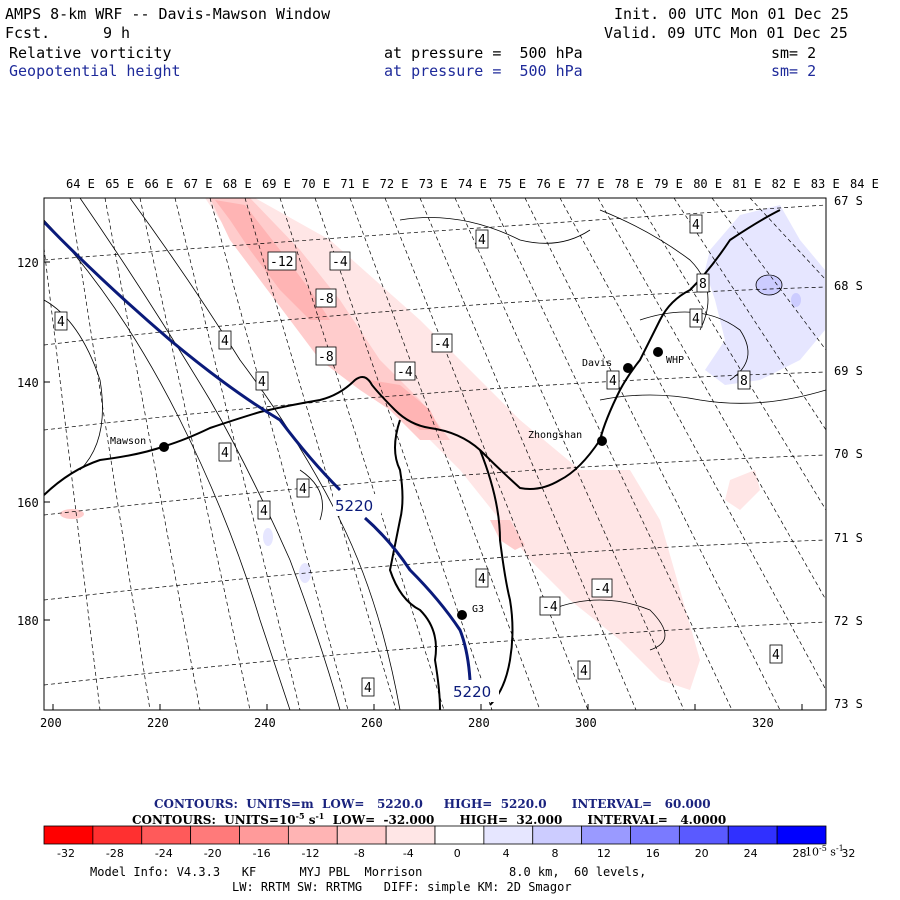 The height and width of the screenshot is (900, 900). What do you see at coordinates (765, 295) in the screenshot?
I see `vorticity-shade-blue` at bounding box center [765, 295].